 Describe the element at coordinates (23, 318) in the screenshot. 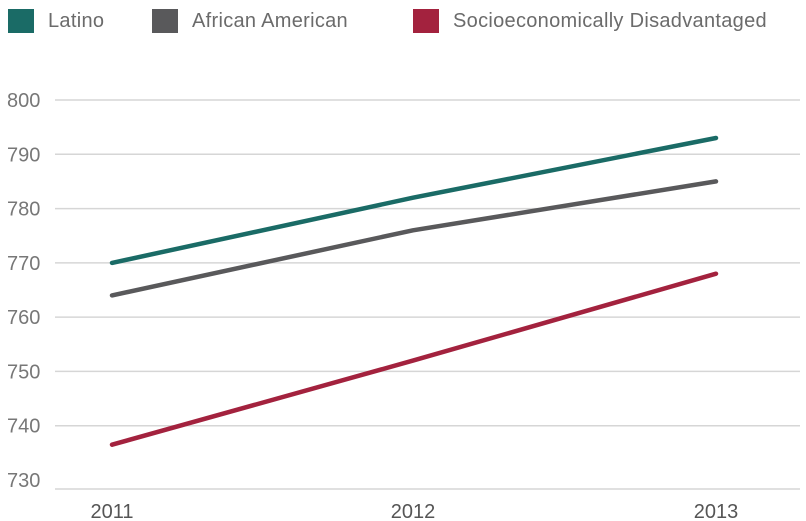

I see `y-tick-label-760: 760` at that location.